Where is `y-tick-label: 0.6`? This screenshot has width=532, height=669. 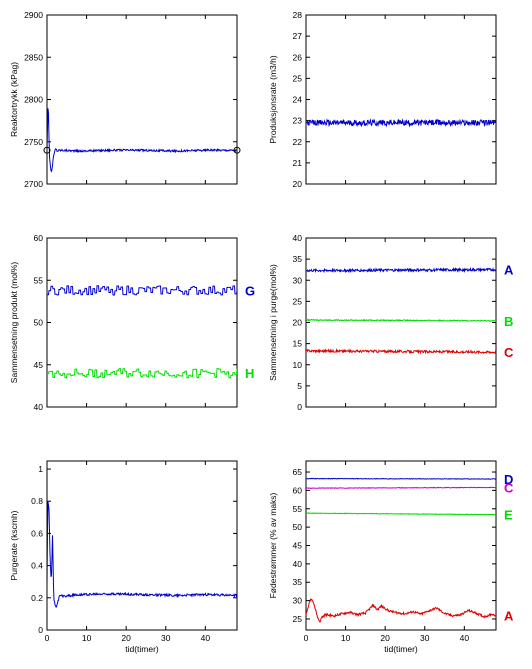 y-tick-label: 0.6 is located at coordinates (37, 533).